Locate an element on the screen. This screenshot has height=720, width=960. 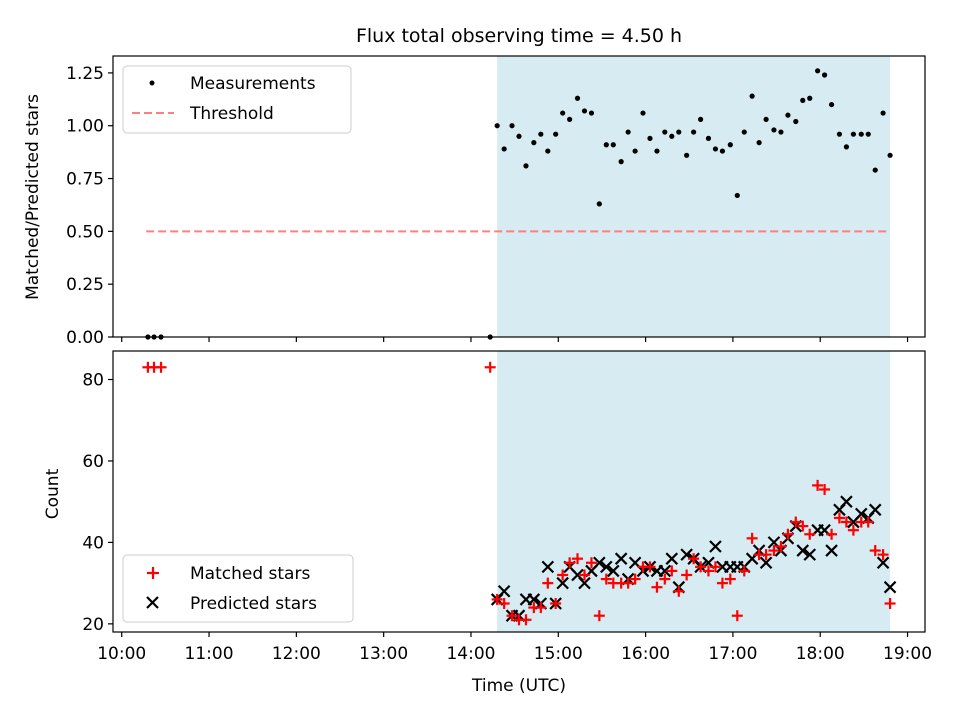
top-x-ticks is located at coordinates (515, 339).